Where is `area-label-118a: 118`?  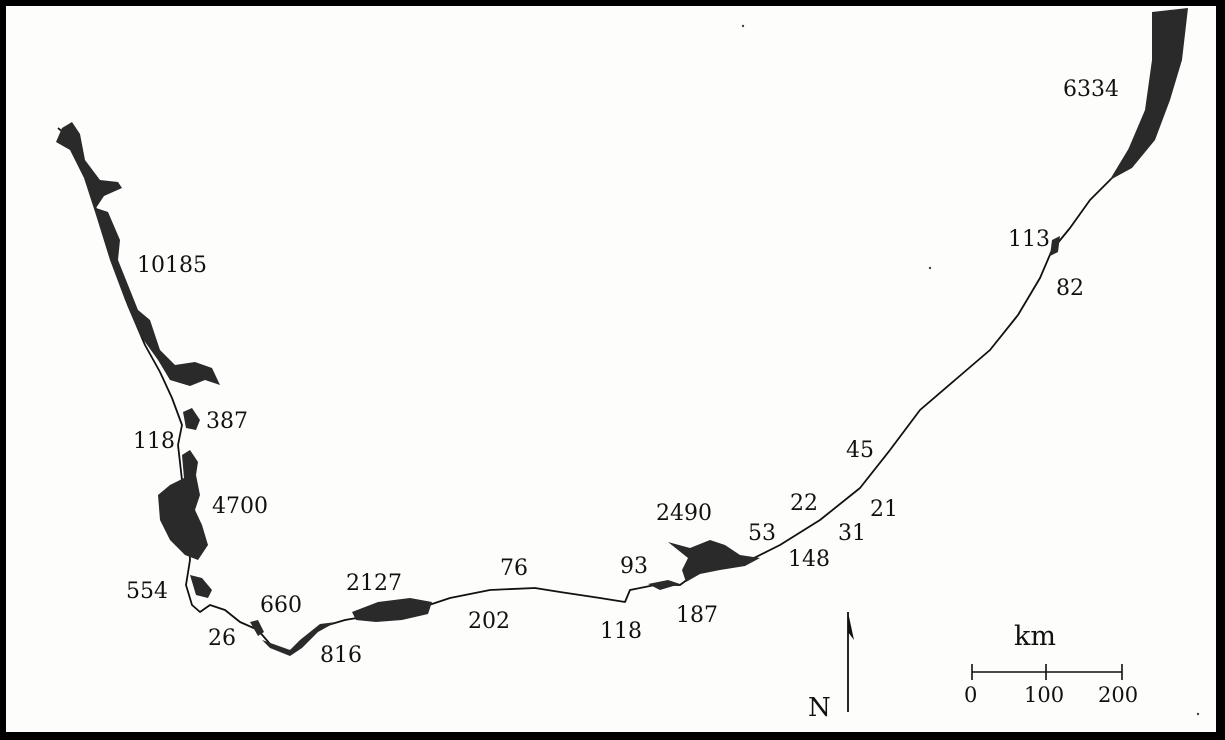 area-label-118a: 118 is located at coordinates (154, 441).